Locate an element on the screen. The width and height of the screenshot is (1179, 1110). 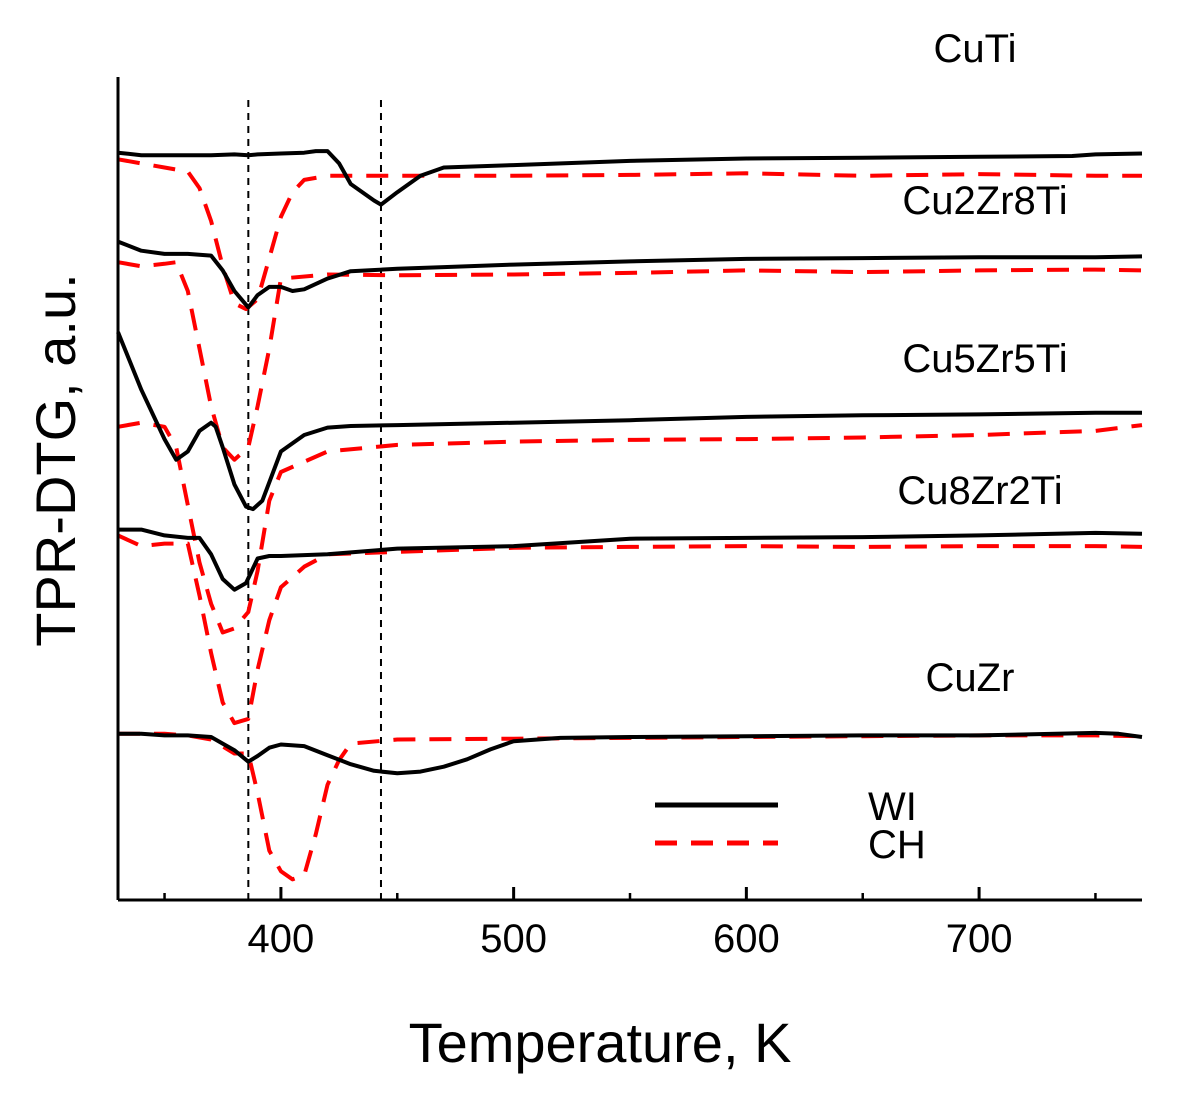
series-cuti-wi is located at coordinates (630, 178).